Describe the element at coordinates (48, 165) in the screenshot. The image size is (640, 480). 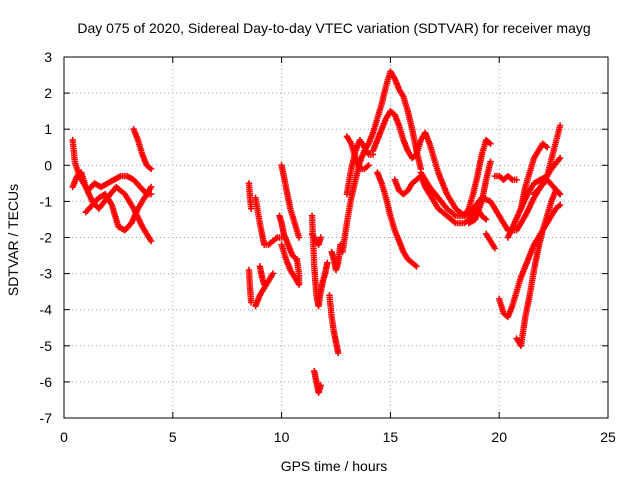
I see `y-tick-label: 0` at that location.